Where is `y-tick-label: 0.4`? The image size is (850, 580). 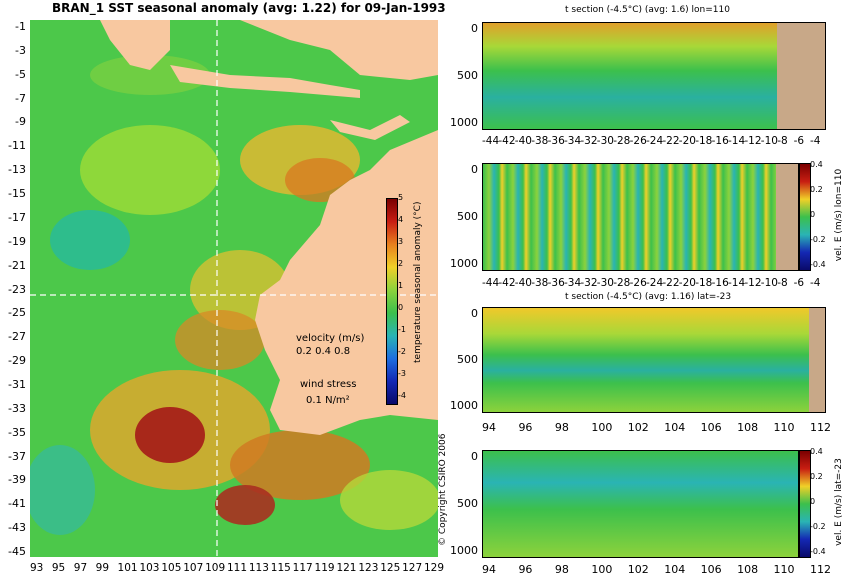
y-tick-label: 0.4 is located at coordinates (816, 451).